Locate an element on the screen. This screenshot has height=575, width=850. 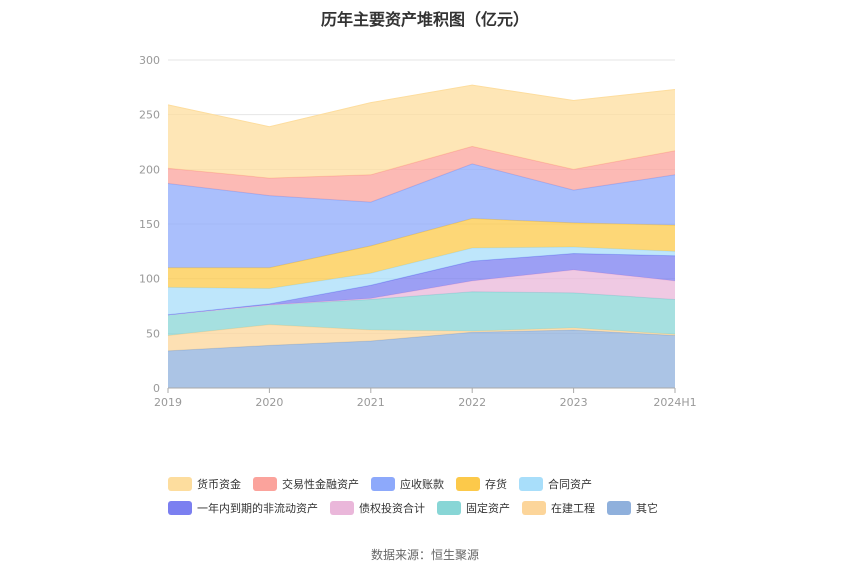
x-tick-label: 2021 is located at coordinates (371, 402).